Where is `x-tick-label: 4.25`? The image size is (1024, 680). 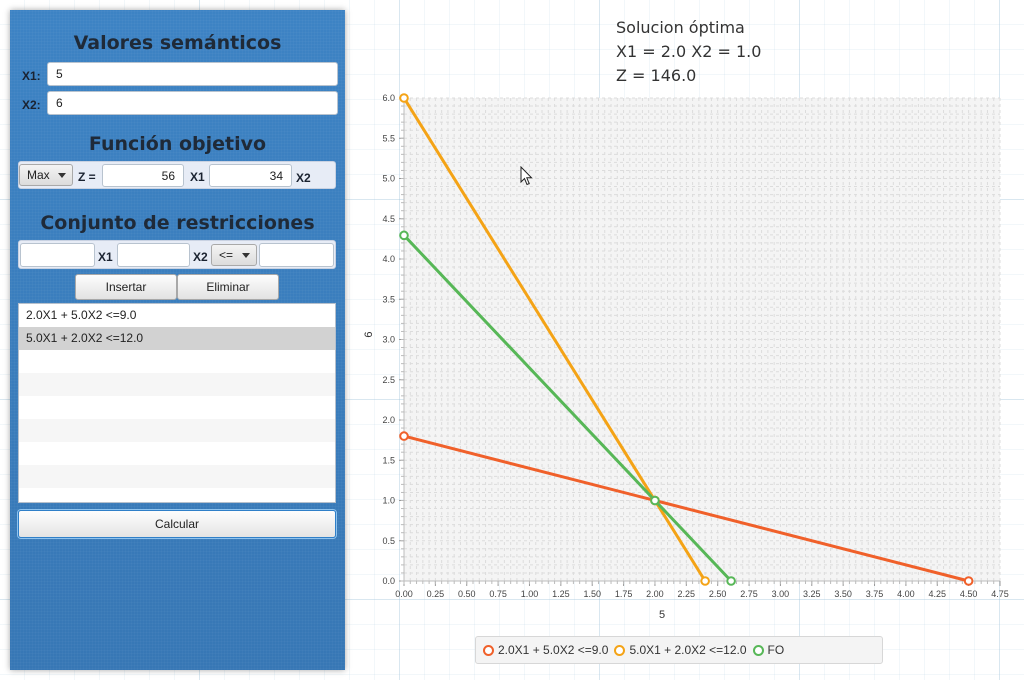 x-tick-label: 4.25 is located at coordinates (937, 594).